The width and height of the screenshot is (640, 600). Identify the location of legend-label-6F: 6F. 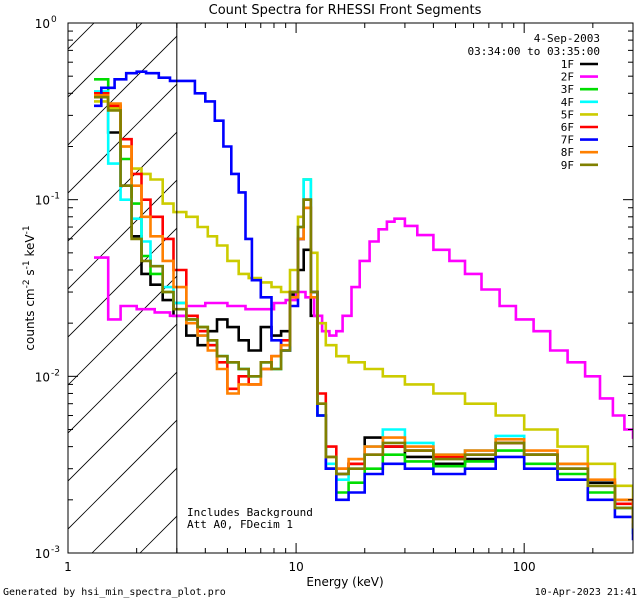
(567, 127).